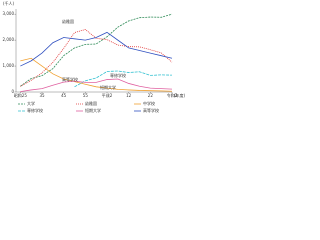 This screenshot has width=320, height=240. What do you see at coordinates (151, 110) in the screenshot?
I see `legend-label: 高等学校` at bounding box center [151, 110].